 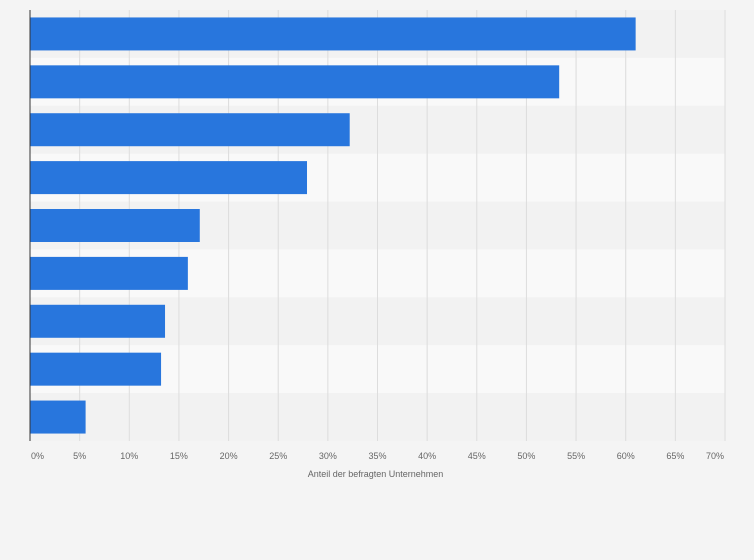 What do you see at coordinates (477, 456) in the screenshot?
I see `x-tick-label: 45%` at bounding box center [477, 456].